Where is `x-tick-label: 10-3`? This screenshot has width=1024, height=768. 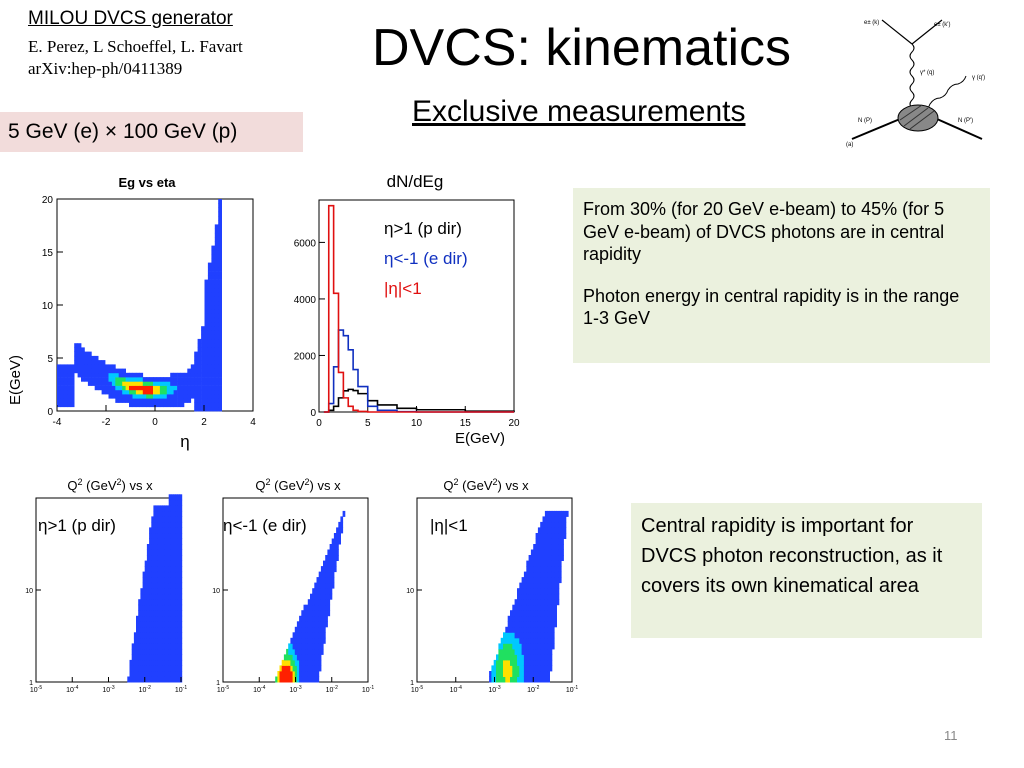
x-tick-label: 10-3 is located at coordinates (108, 689).